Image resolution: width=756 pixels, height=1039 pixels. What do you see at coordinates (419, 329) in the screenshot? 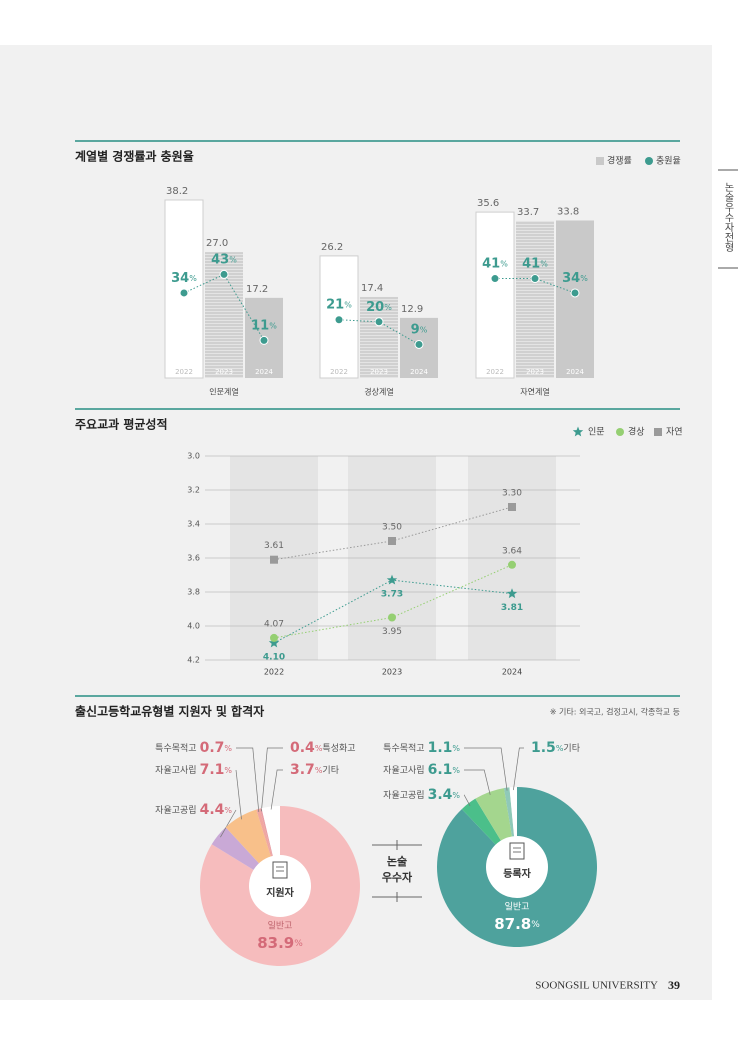
I see `rate-label: 9%` at bounding box center [419, 329].